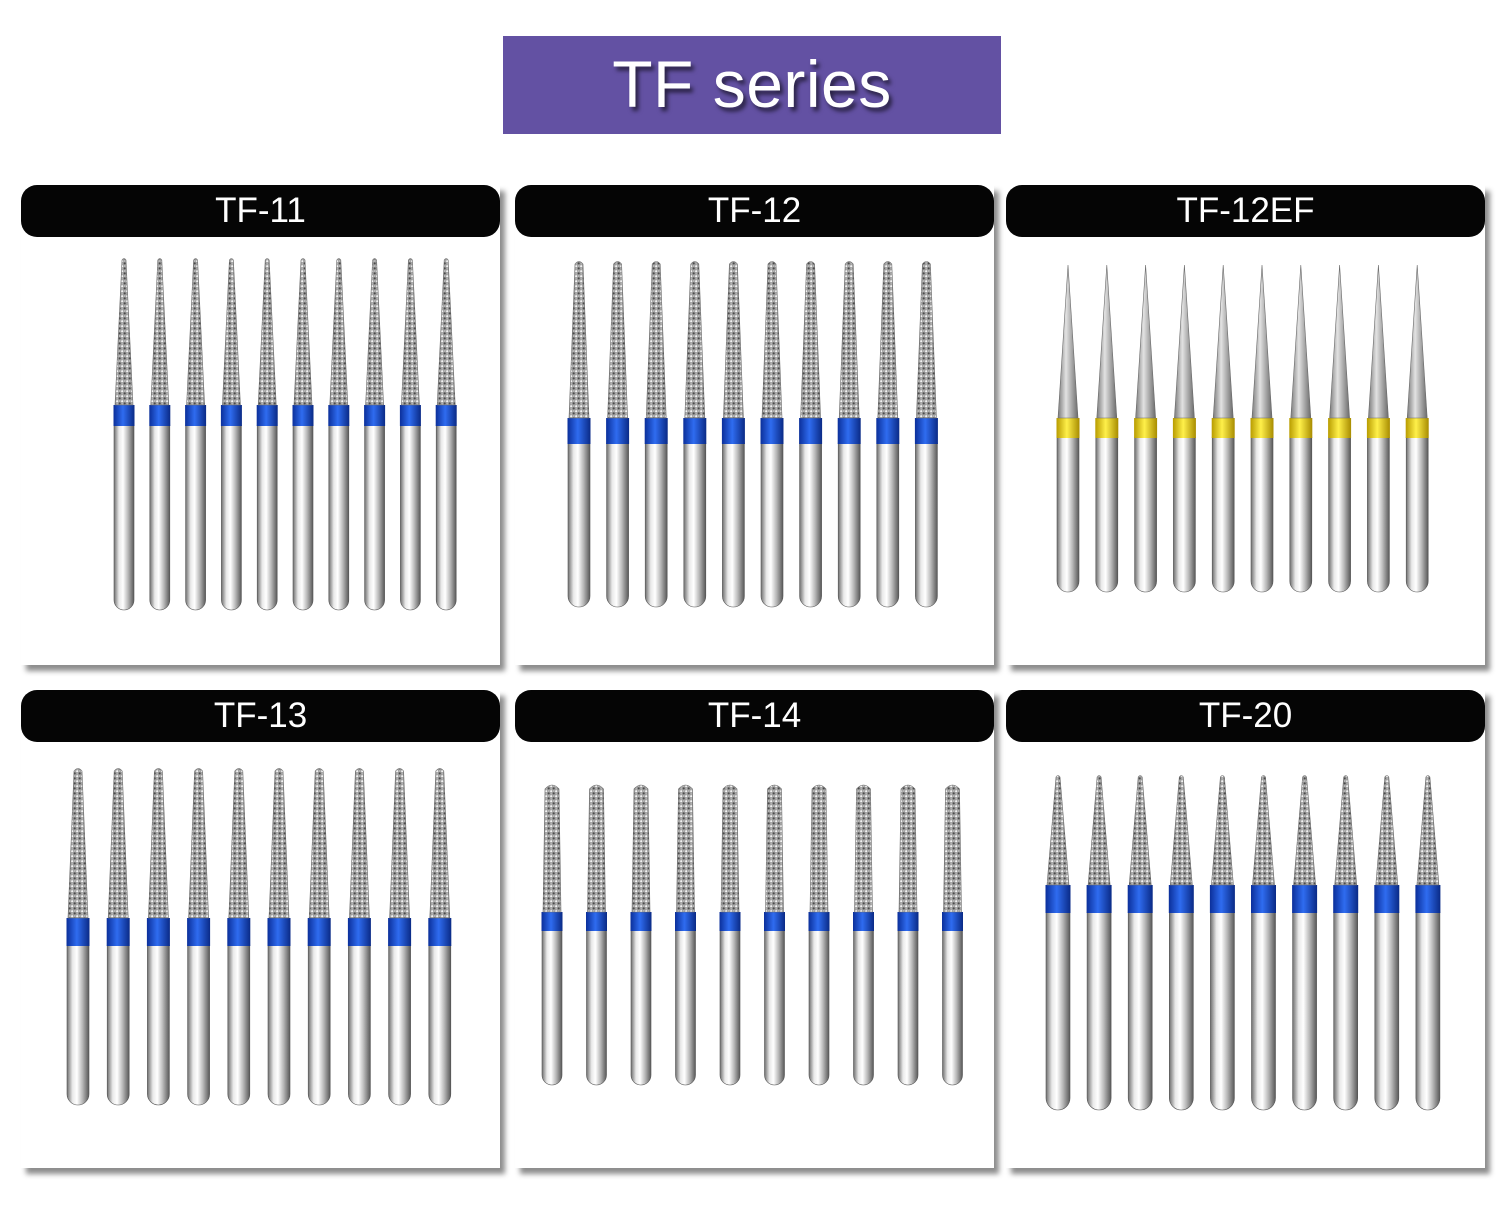  I want to click on product-panel-tf-12ef: TF-12EF, so click(1245, 425).